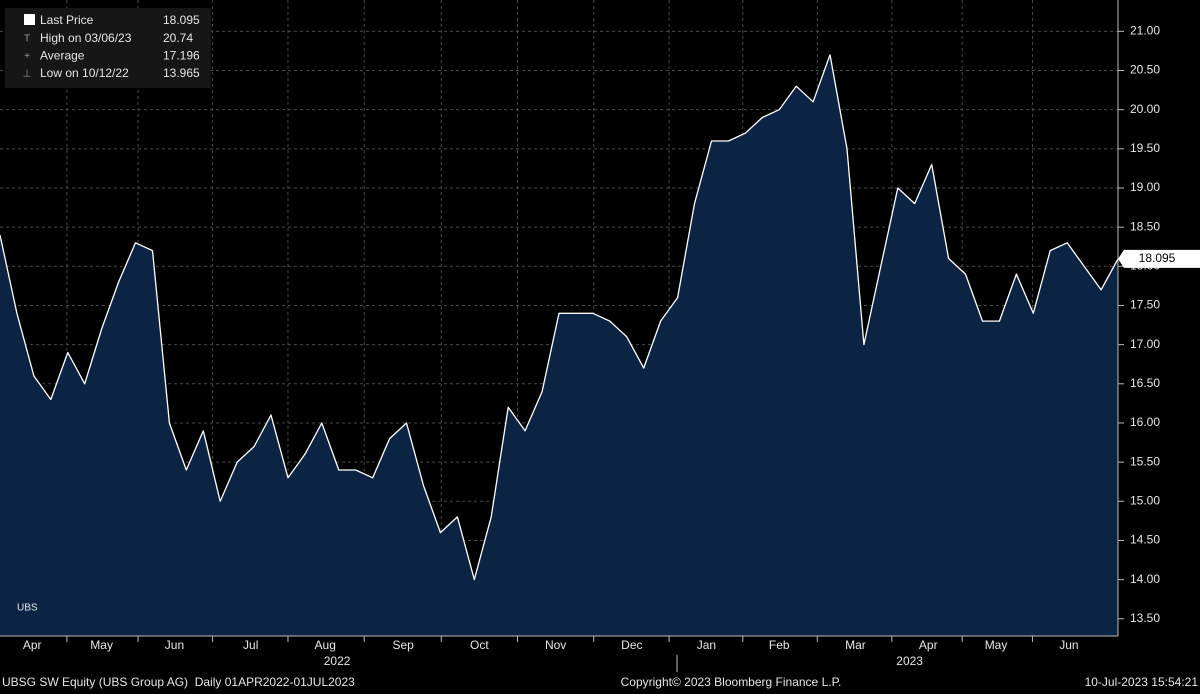  Describe the element at coordinates (631, 645) in the screenshot. I see `x-tick-label: Dec` at that location.